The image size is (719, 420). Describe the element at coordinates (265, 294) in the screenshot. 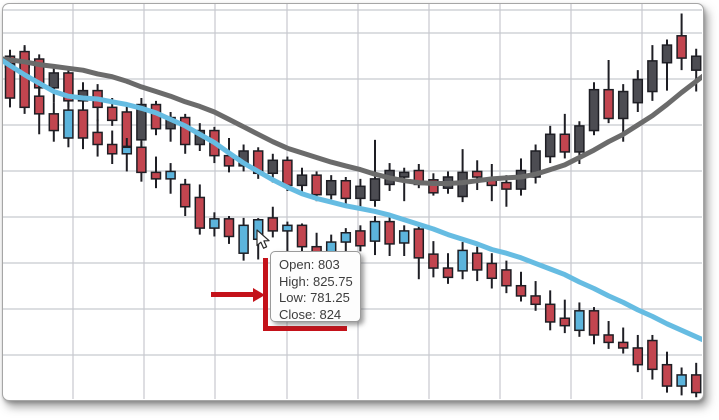

I see `annotation-bracket-vertical` at that location.